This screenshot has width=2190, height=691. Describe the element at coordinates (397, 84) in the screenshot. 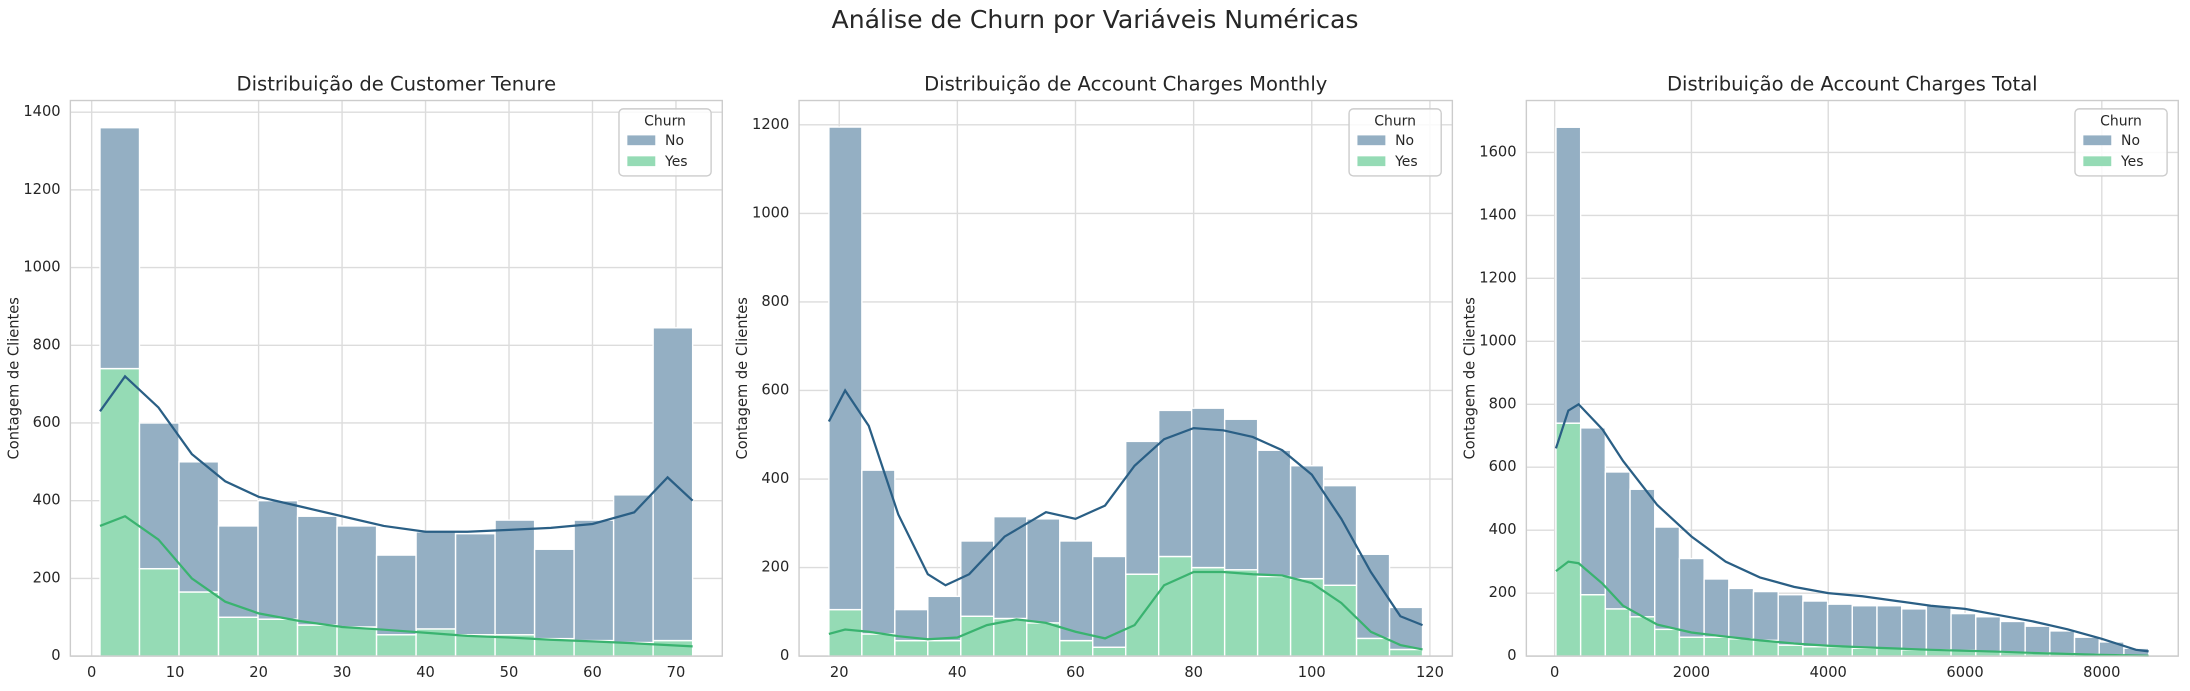

I see `axes-title: Distribuição de Customer Tenure` at that location.